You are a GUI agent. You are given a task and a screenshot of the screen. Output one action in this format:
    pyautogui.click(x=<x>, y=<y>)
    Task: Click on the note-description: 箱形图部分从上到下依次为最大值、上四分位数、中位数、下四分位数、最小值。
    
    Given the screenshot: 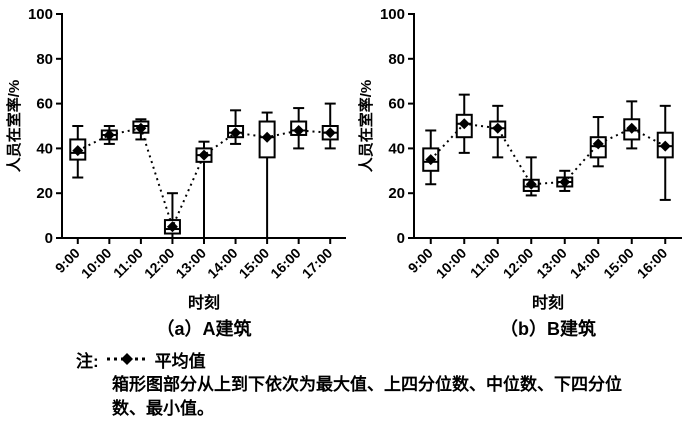 What is the action you would take?
    pyautogui.click(x=367, y=396)
    